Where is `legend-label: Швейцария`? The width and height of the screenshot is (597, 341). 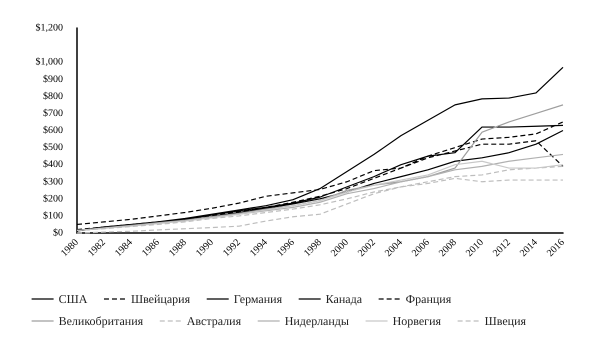
legend-label: Швейцария is located at coordinates (160, 299).